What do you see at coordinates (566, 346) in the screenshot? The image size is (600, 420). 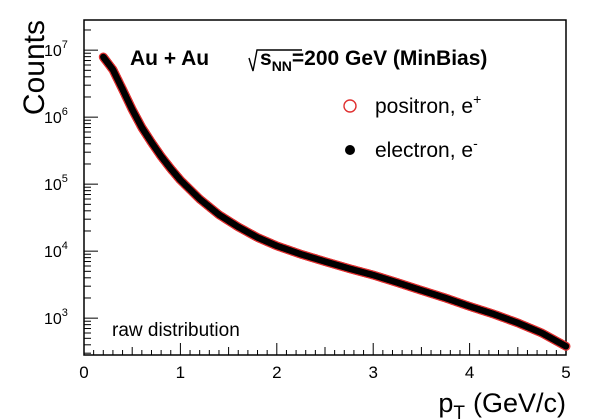 I see `electron-point` at bounding box center [566, 346].